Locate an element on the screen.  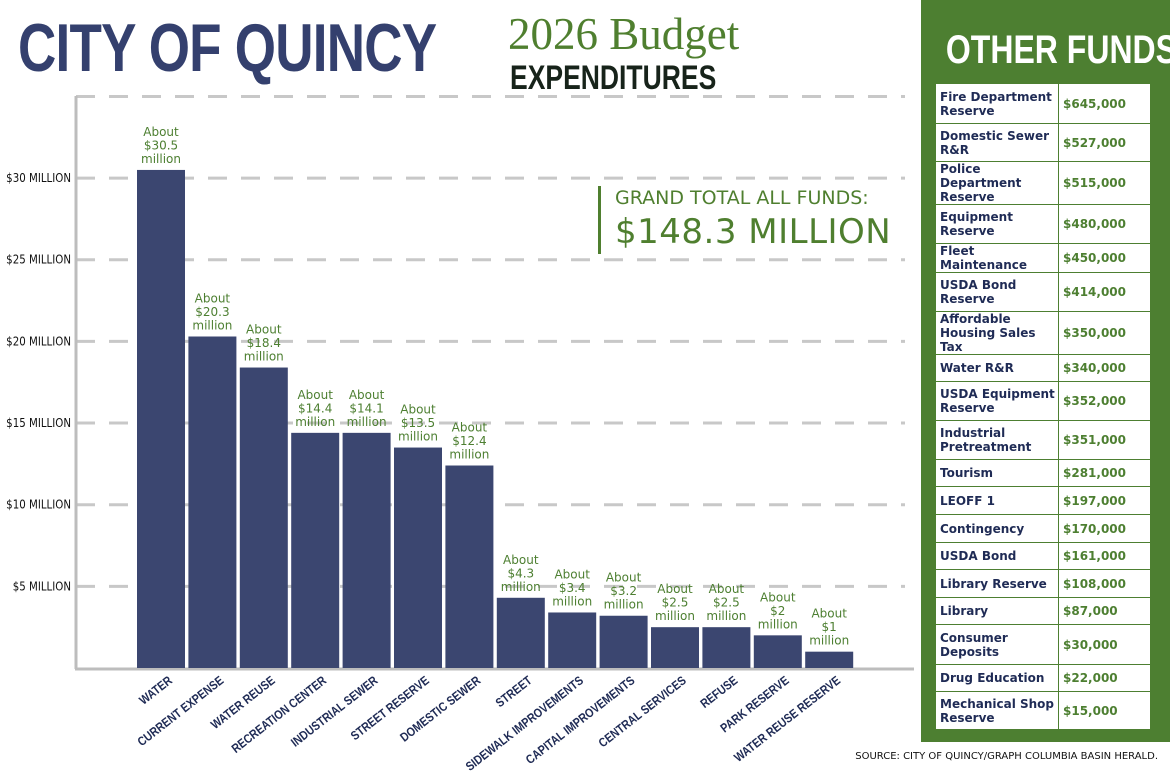
fund-row: Tourism $281,000 is located at coordinates (1043, 473).